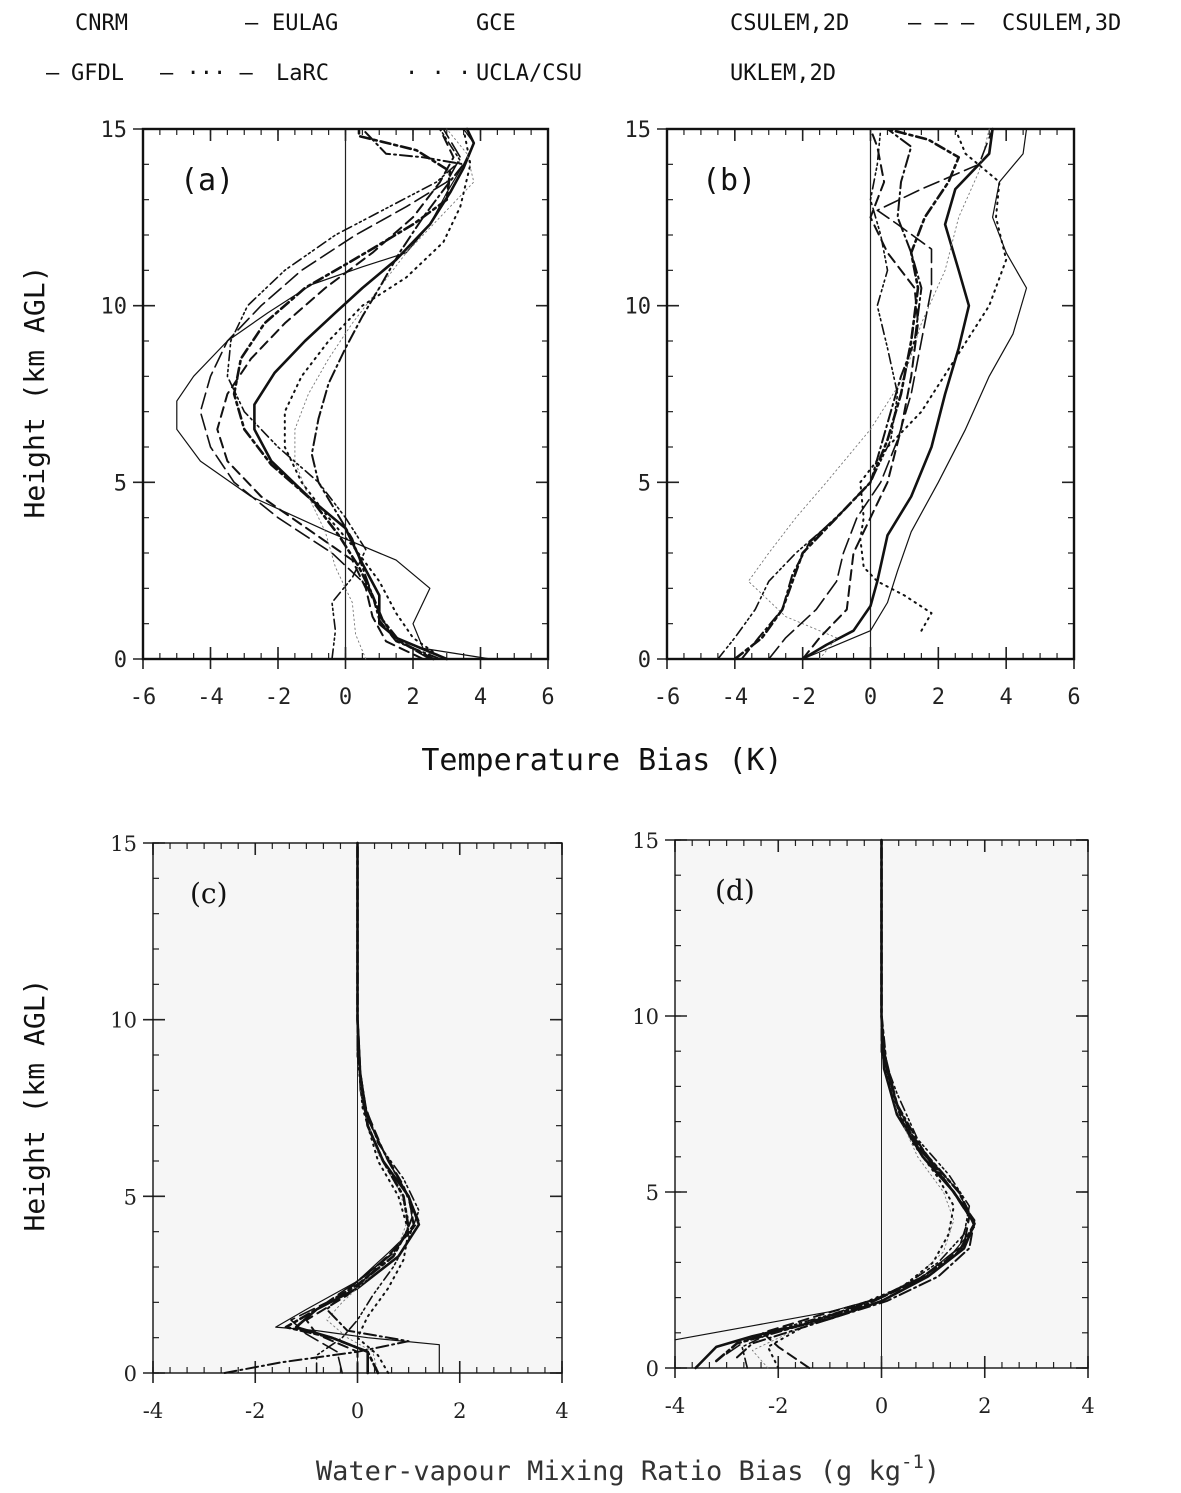 This screenshot has width=1181, height=1493. What do you see at coordinates (305, 23) in the screenshot?
I see `legend-entry-eulag: EULAG` at bounding box center [305, 23].